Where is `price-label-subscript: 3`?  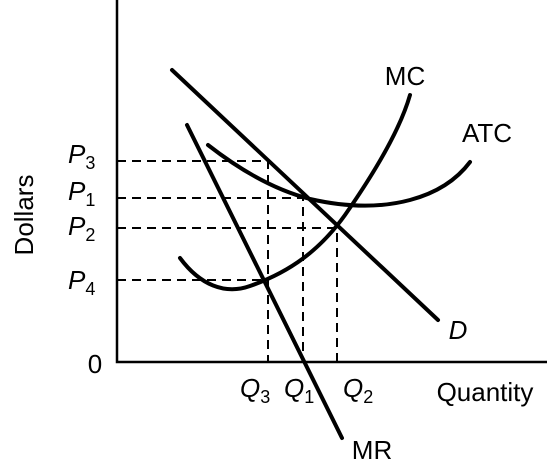
price-label-subscript: 3 is located at coordinates (90, 163).